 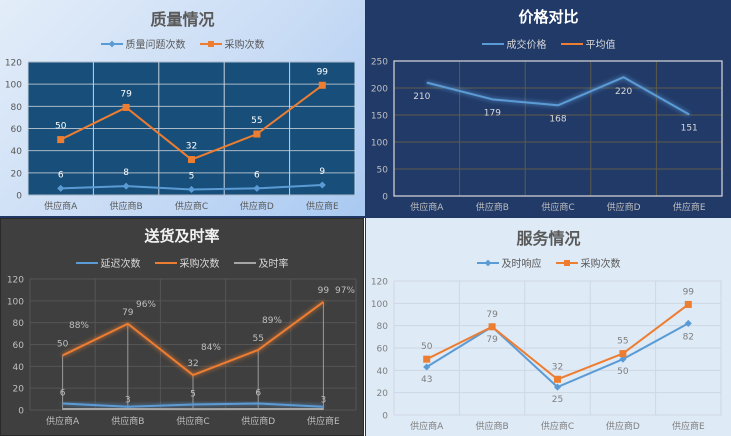 What do you see at coordinates (155, 45) in the screenshot?
I see `legend-label: 质量问题次数` at bounding box center [155, 45].